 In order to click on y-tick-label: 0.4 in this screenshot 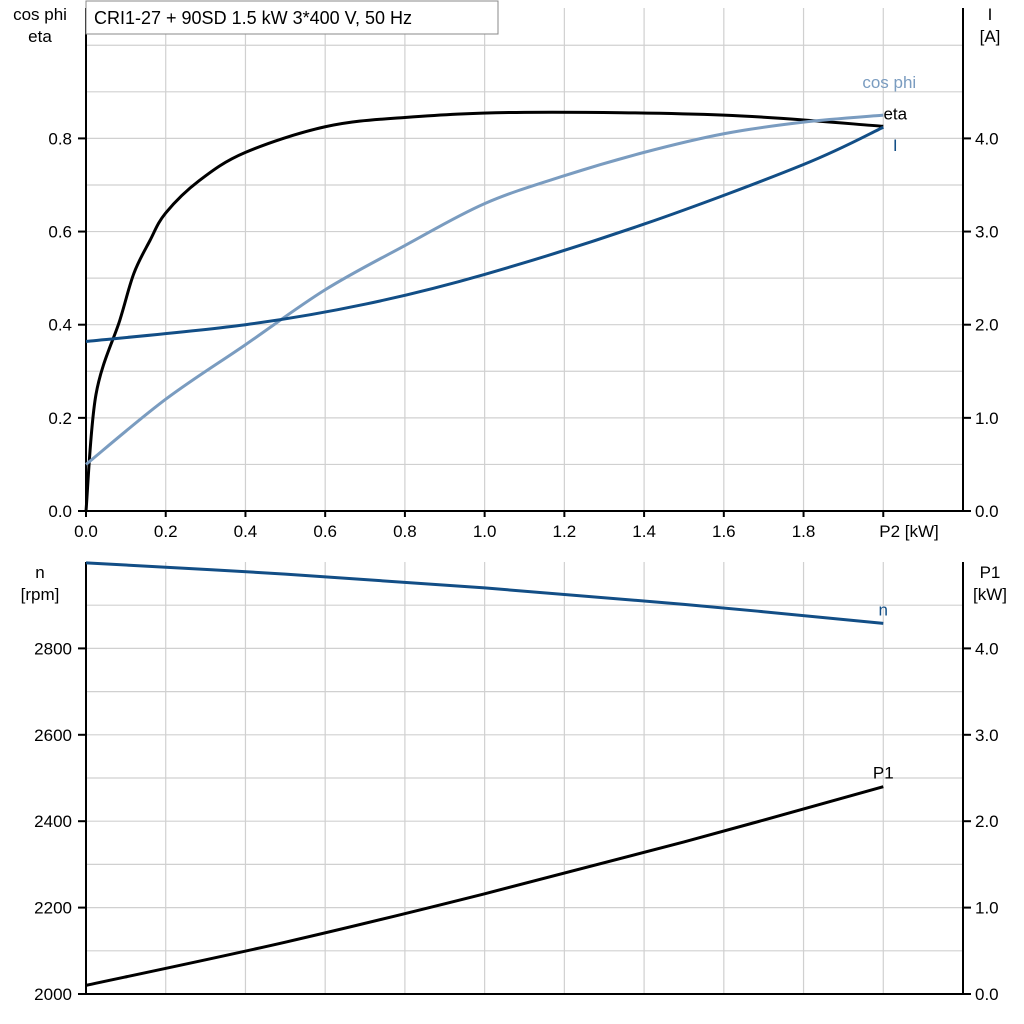, I will do `click(60, 325)`.